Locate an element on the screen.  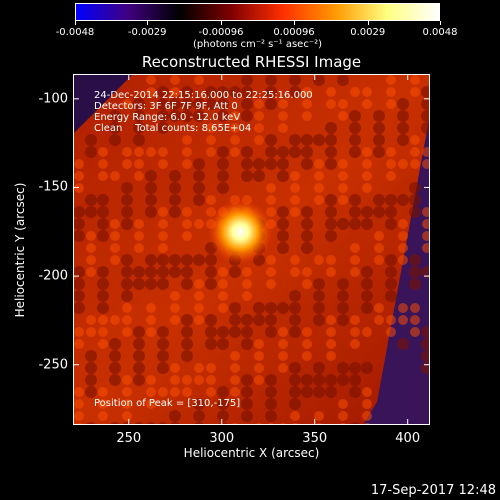
colorbar-tick-label: 0.0029 is located at coordinates (368, 32).